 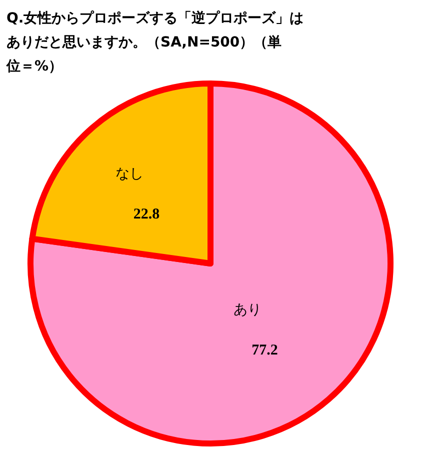 I want to click on data-label: 22.8, so click(x=146, y=214).